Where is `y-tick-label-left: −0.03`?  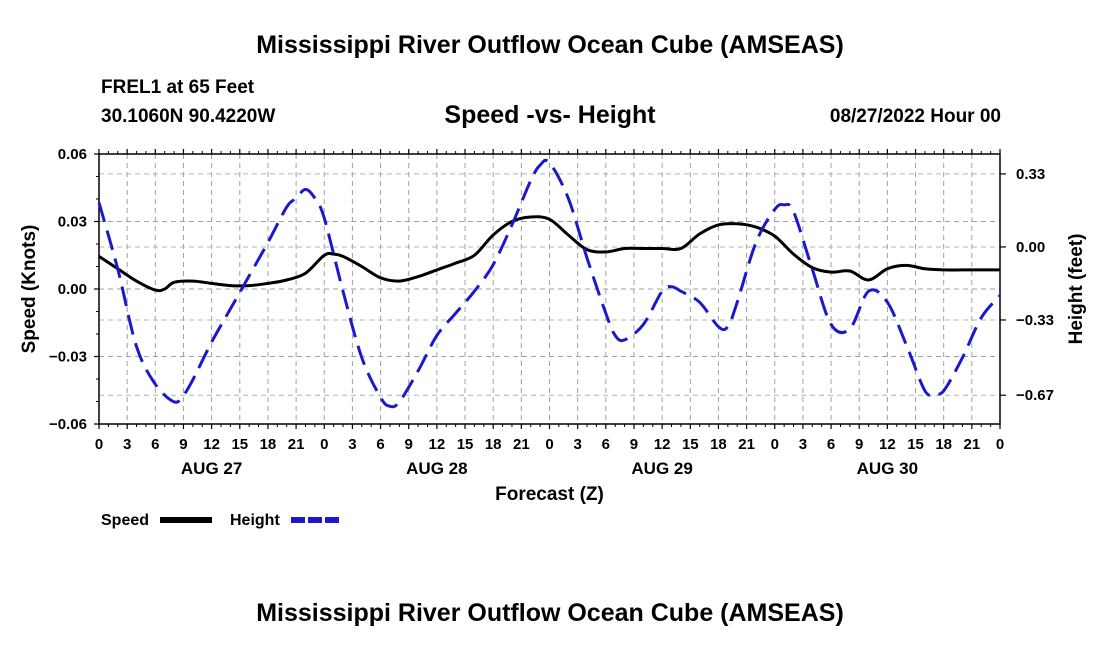
y-tick-label-left: −0.03 is located at coordinates (68, 357).